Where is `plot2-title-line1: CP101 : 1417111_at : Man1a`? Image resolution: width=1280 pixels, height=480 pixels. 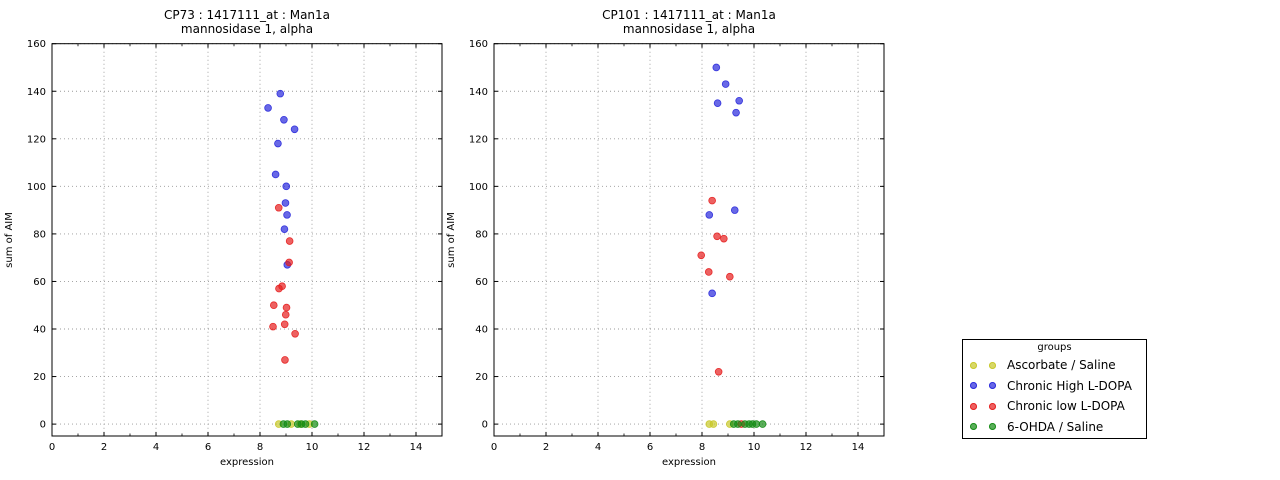
plot2-title-line1: CP101 : 1417111_at : Man1a is located at coordinates (689, 15).